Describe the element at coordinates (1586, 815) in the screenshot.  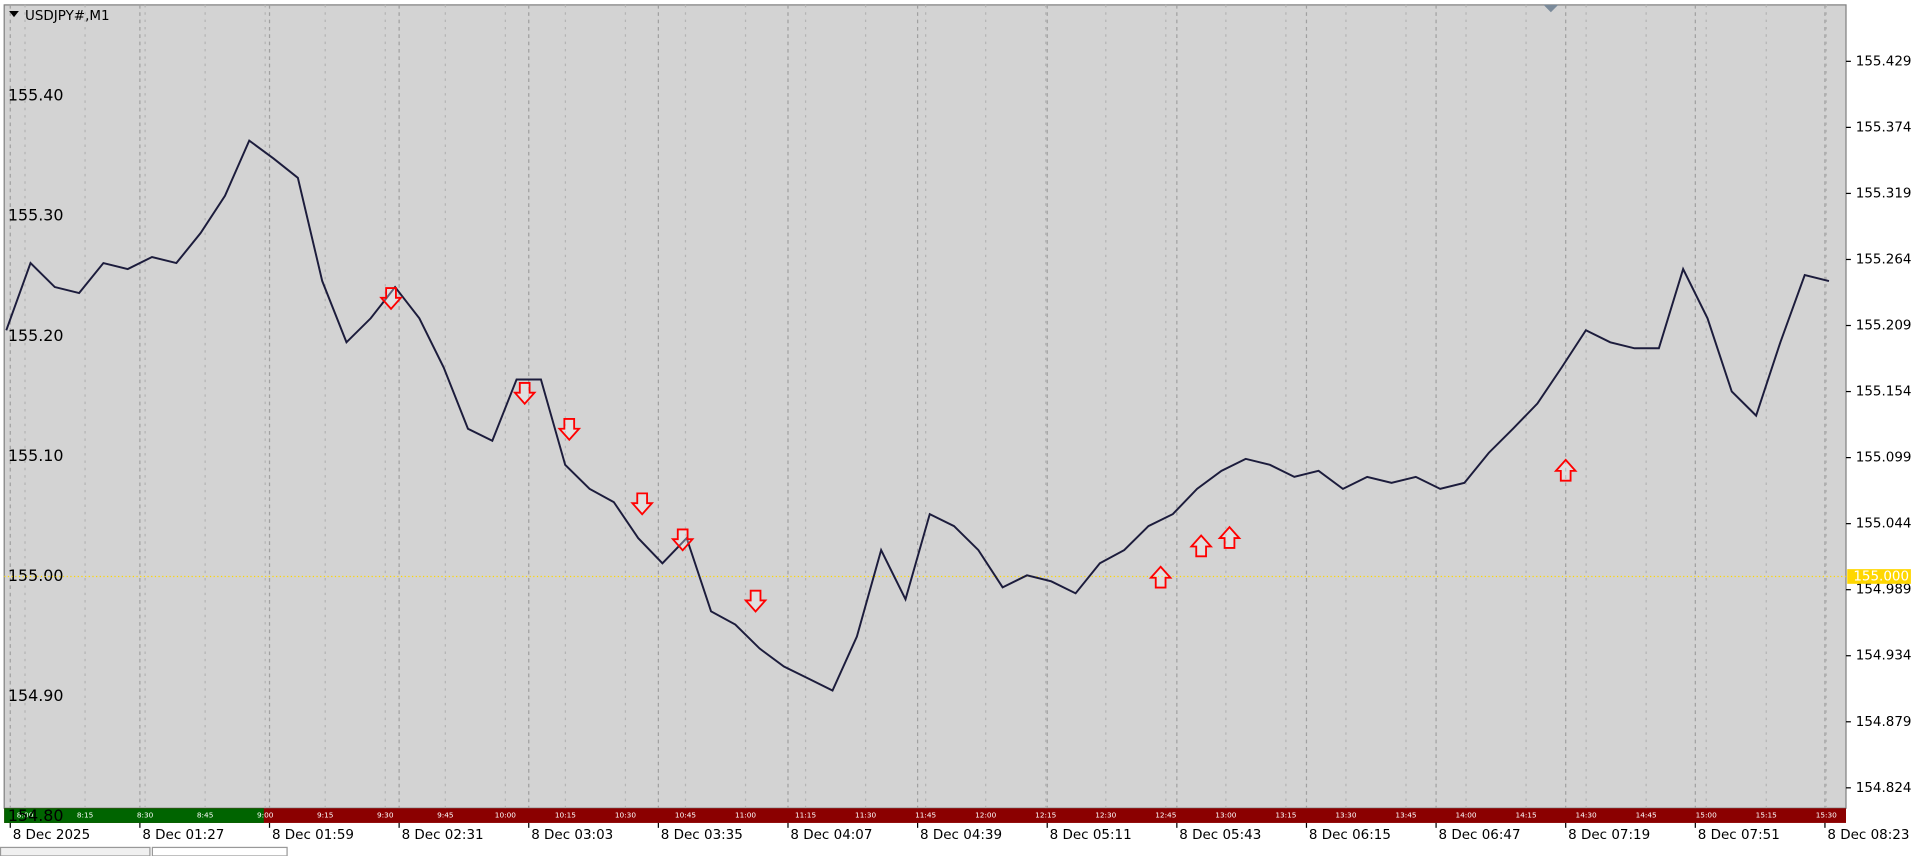
I see `session-label: 14:30` at that location.